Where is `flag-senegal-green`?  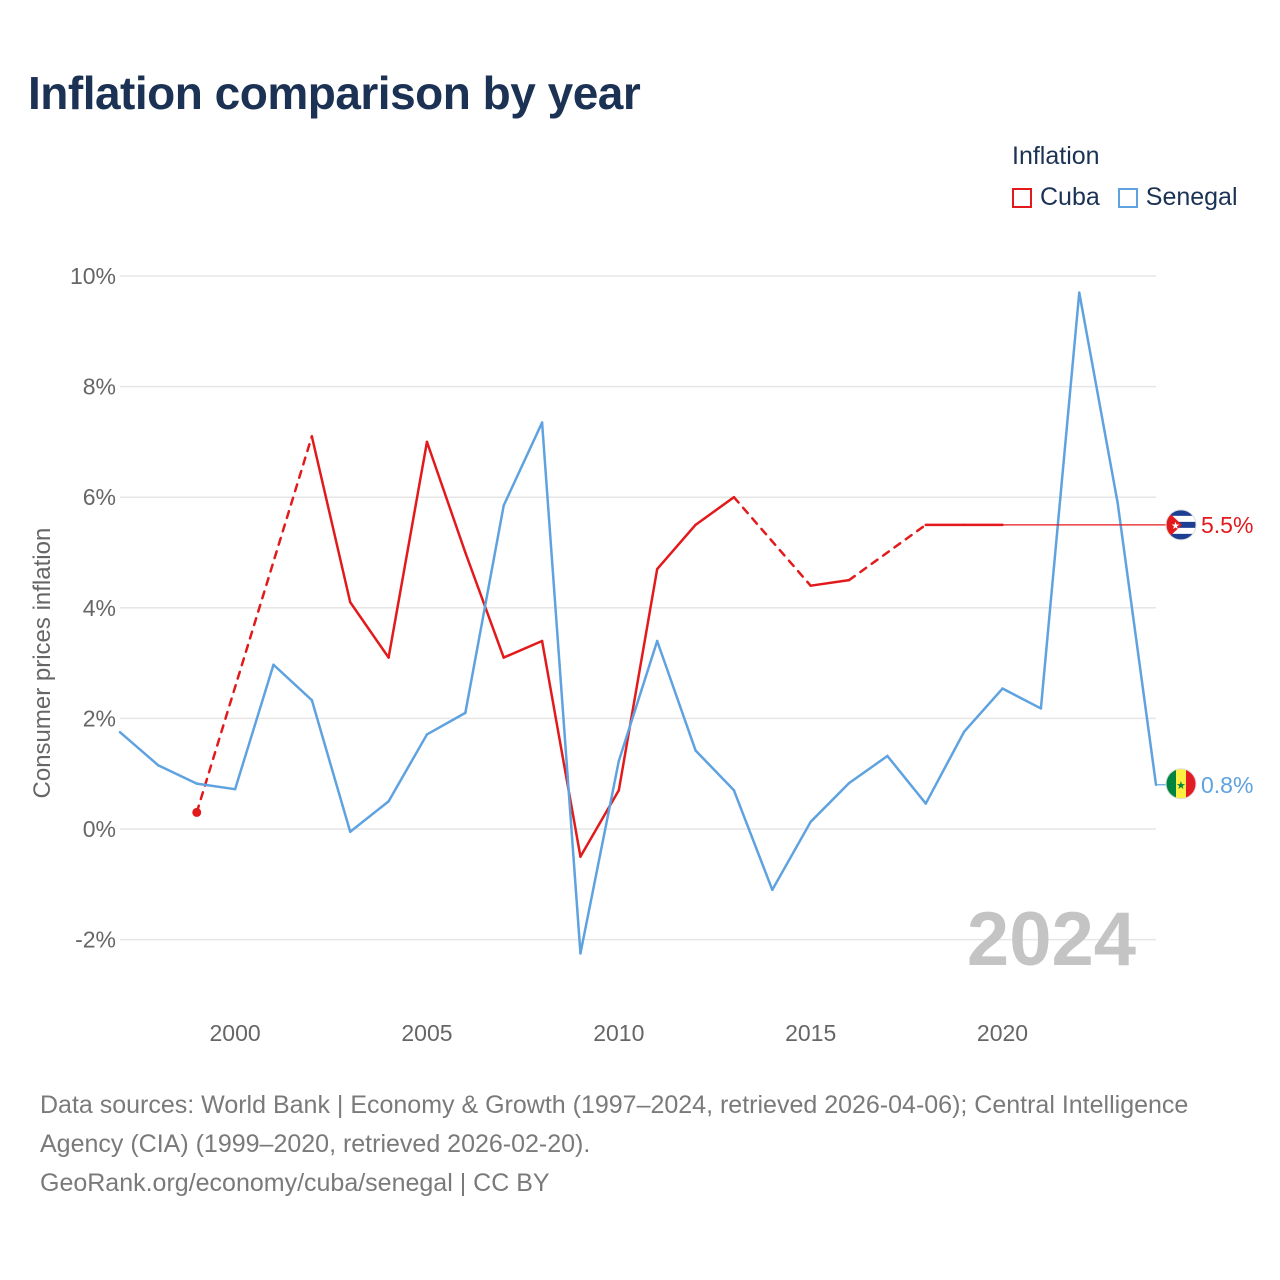 flag-senegal-green is located at coordinates (1171, 783).